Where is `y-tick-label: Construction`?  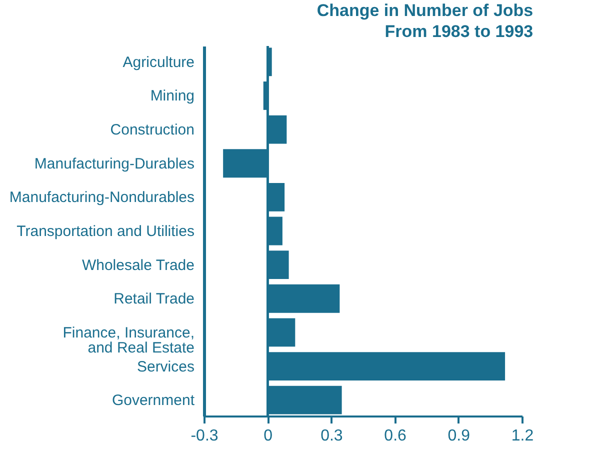
y-tick-label: Construction is located at coordinates (152, 130).